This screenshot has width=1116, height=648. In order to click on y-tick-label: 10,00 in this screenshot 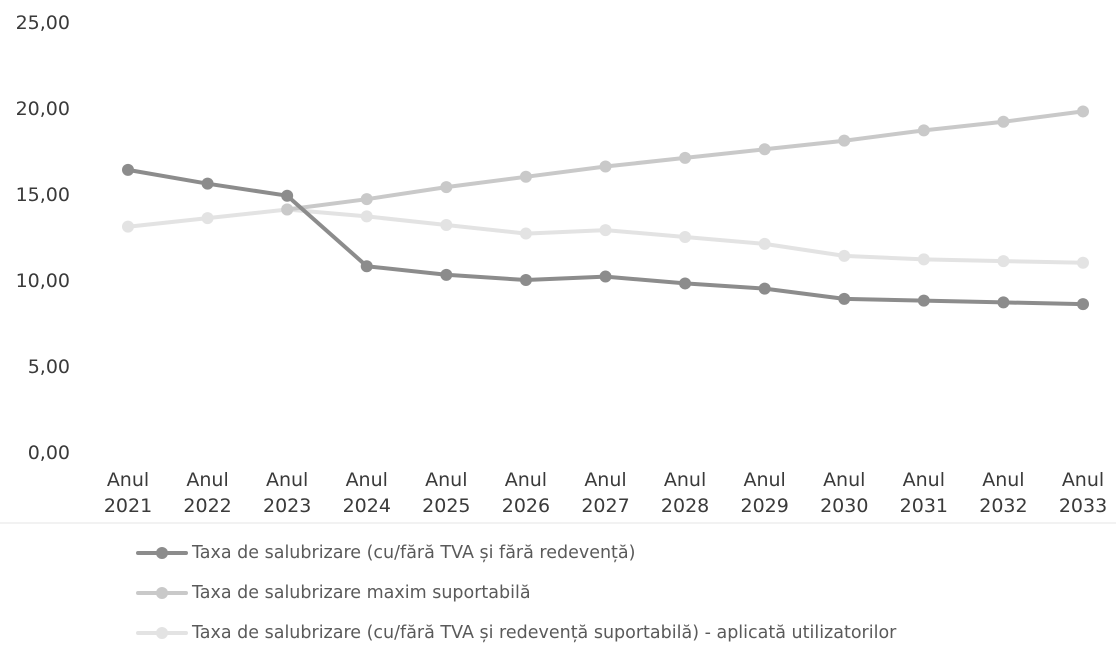, I will do `click(43, 281)`.